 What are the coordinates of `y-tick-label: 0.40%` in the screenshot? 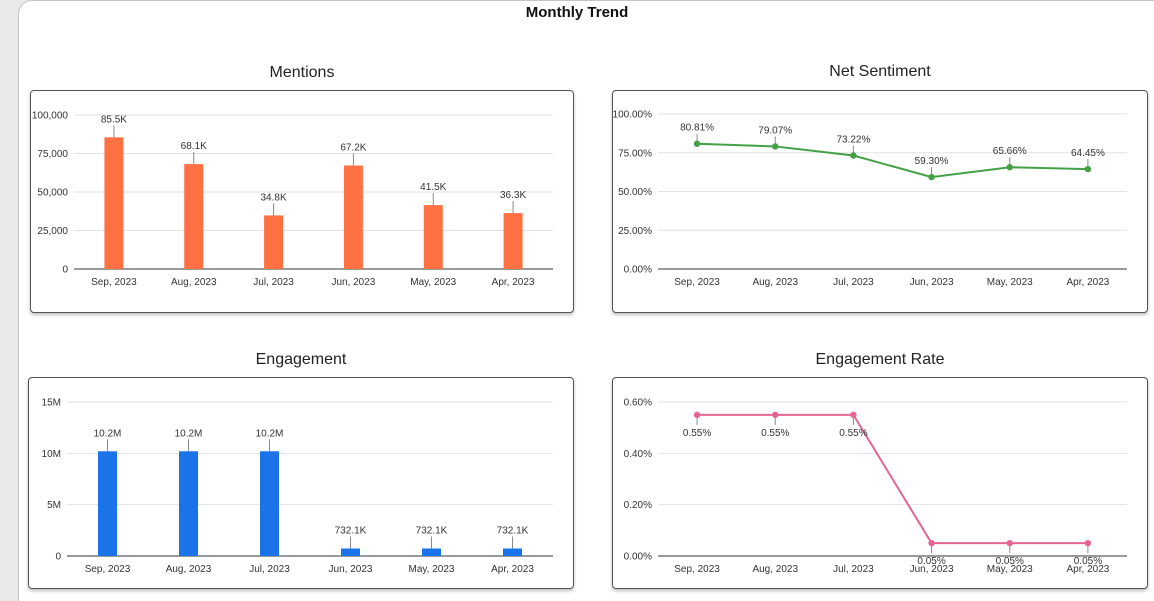 It's located at (638, 454).